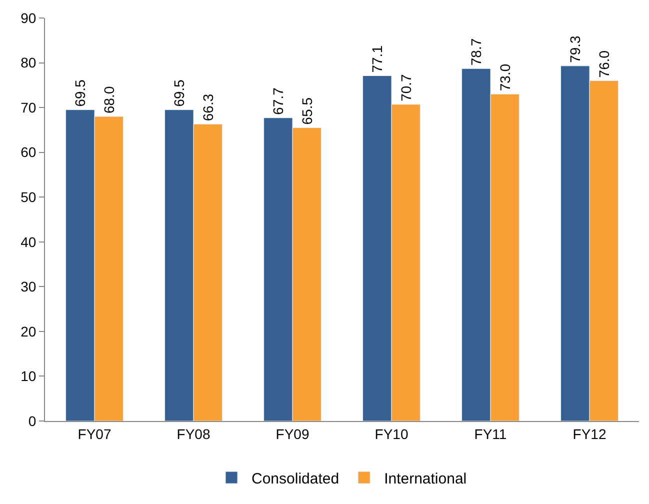  Describe the element at coordinates (490, 434) in the screenshot. I see `x-tick-label: FY11` at that location.